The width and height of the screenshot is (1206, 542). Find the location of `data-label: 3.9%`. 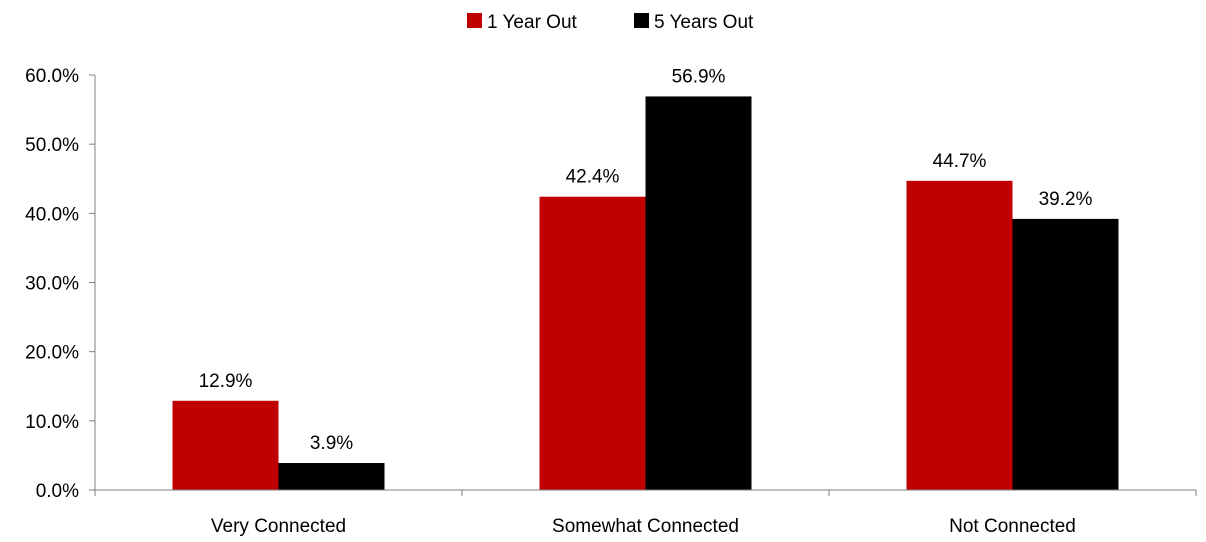

data-label: 3.9% is located at coordinates (331, 443).